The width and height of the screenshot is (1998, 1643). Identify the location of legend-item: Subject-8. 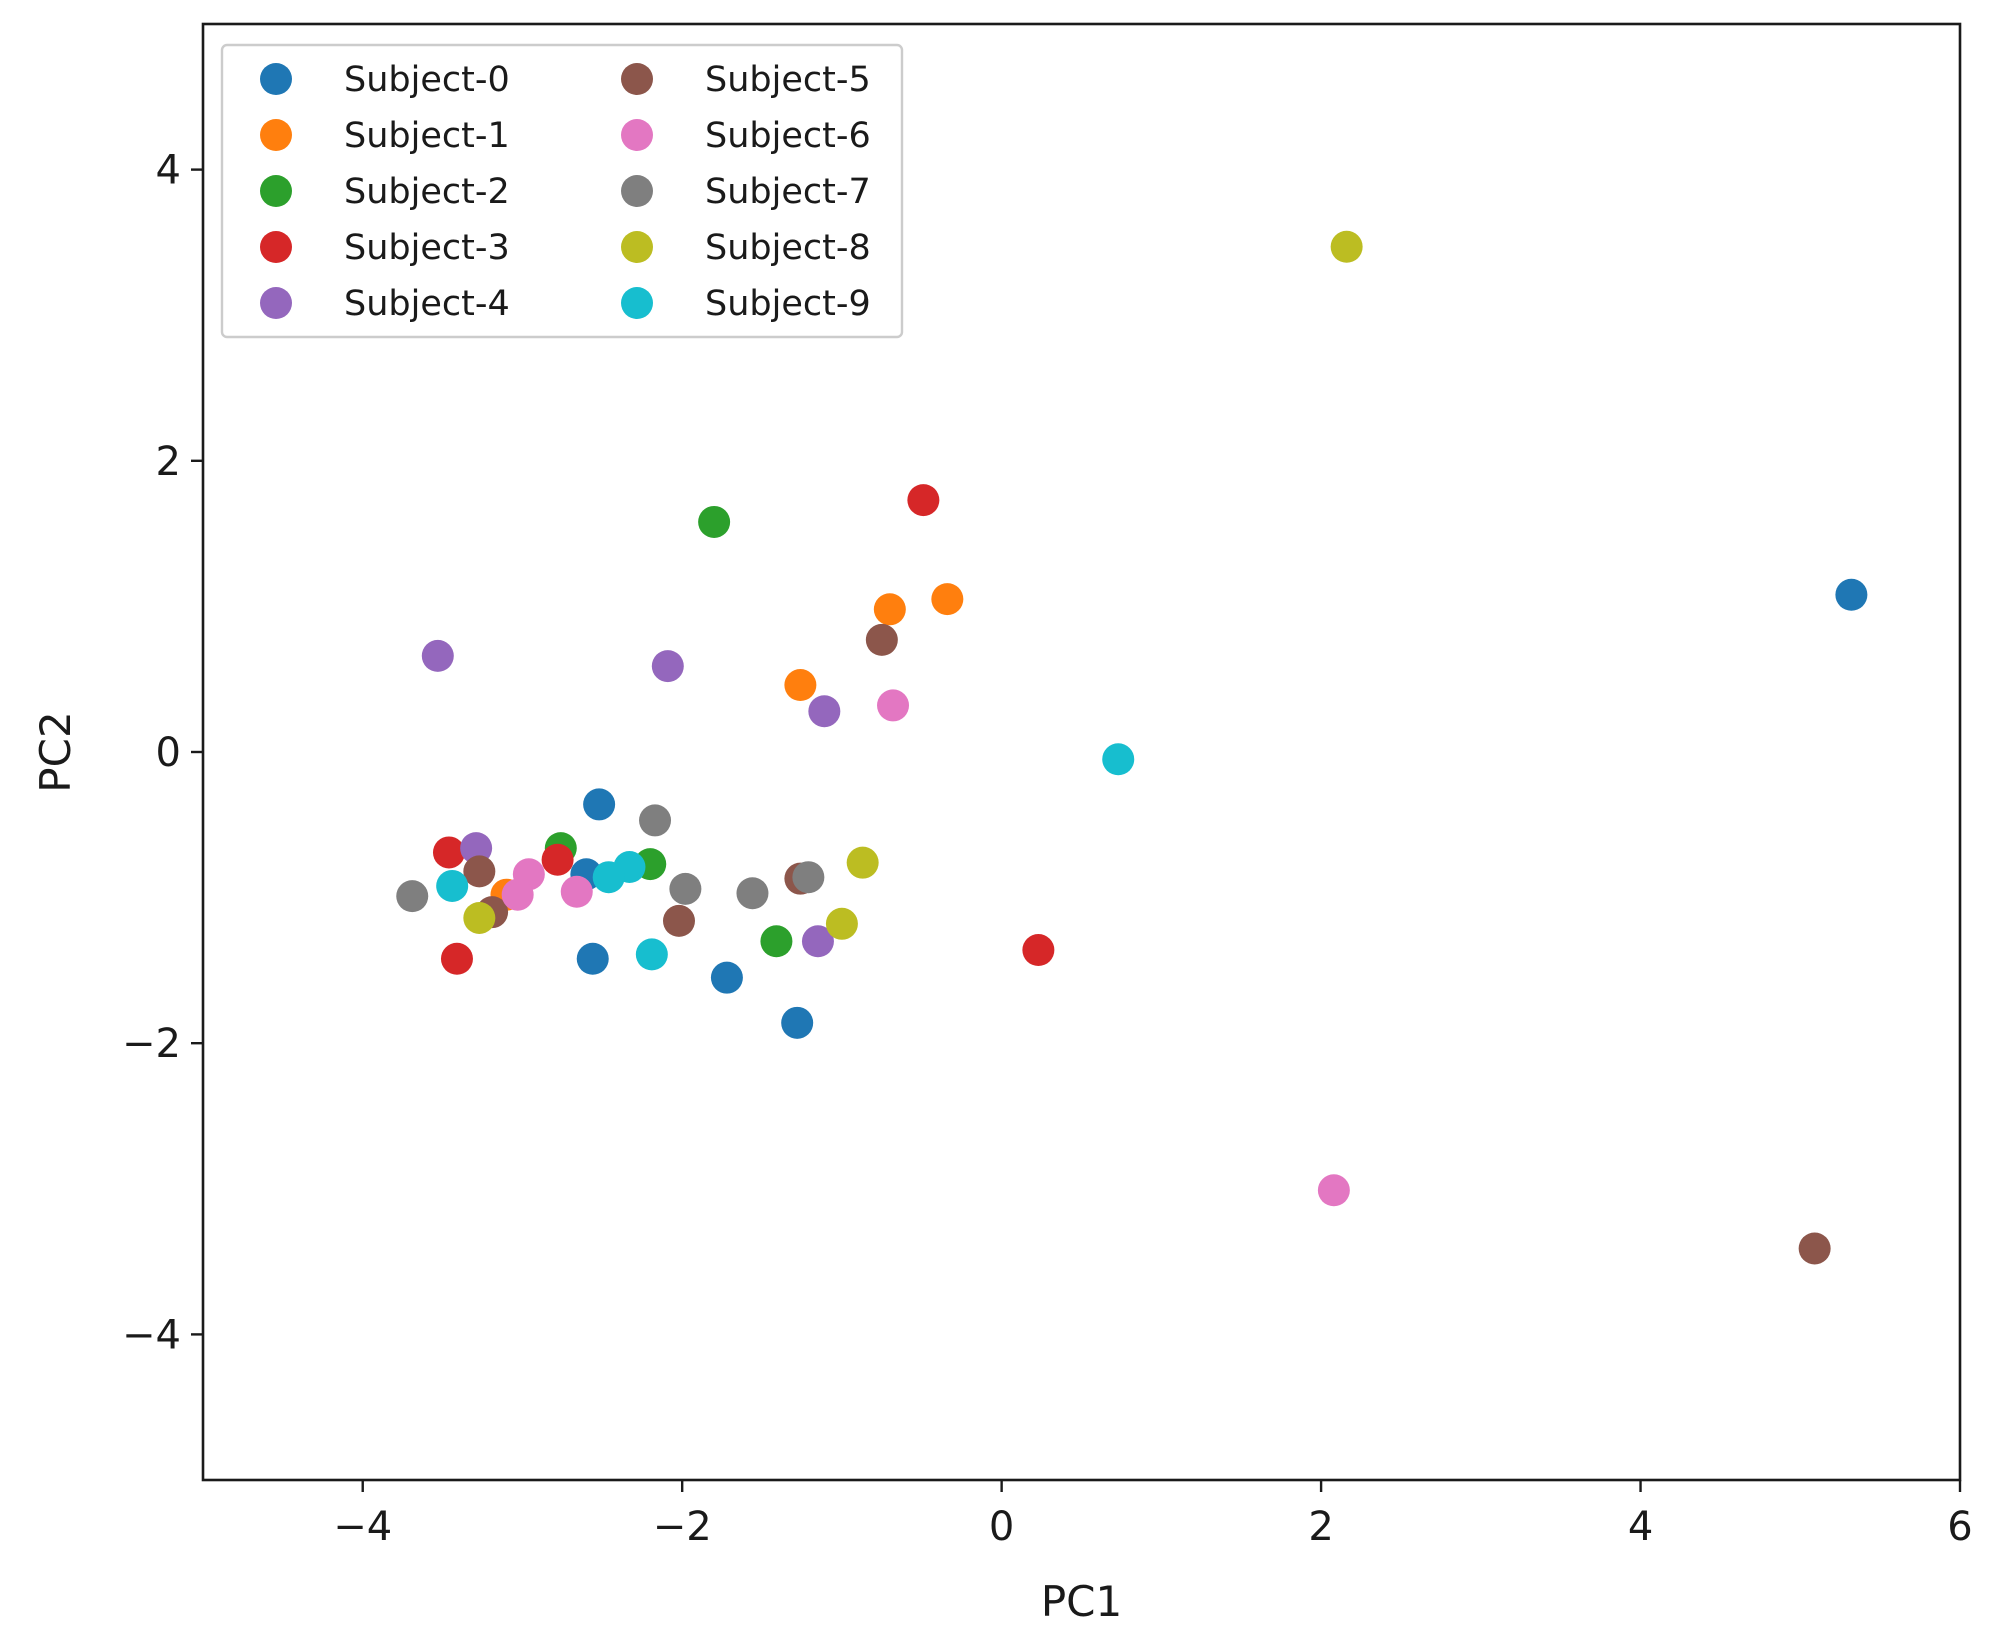
(746, 248).